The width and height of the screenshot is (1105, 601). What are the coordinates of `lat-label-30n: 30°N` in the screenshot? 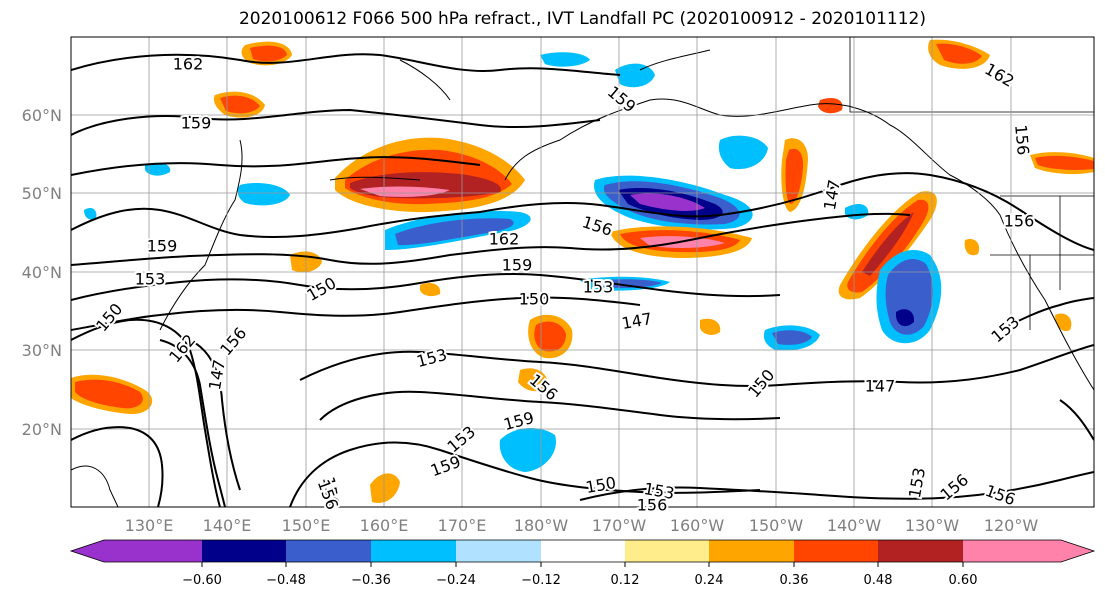 It's located at (42, 350).